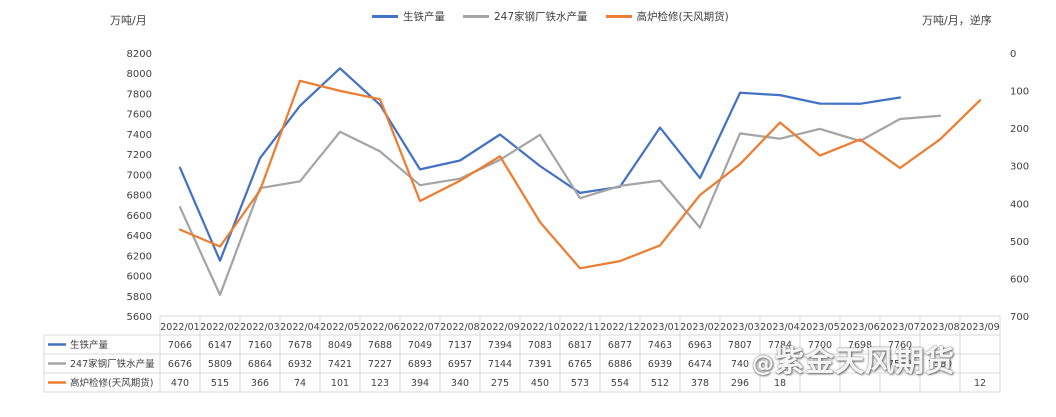 The width and height of the screenshot is (1056, 417). Describe the element at coordinates (957, 20) in the screenshot. I see `right-axis-unit: 万吨/月，逆序` at that location.